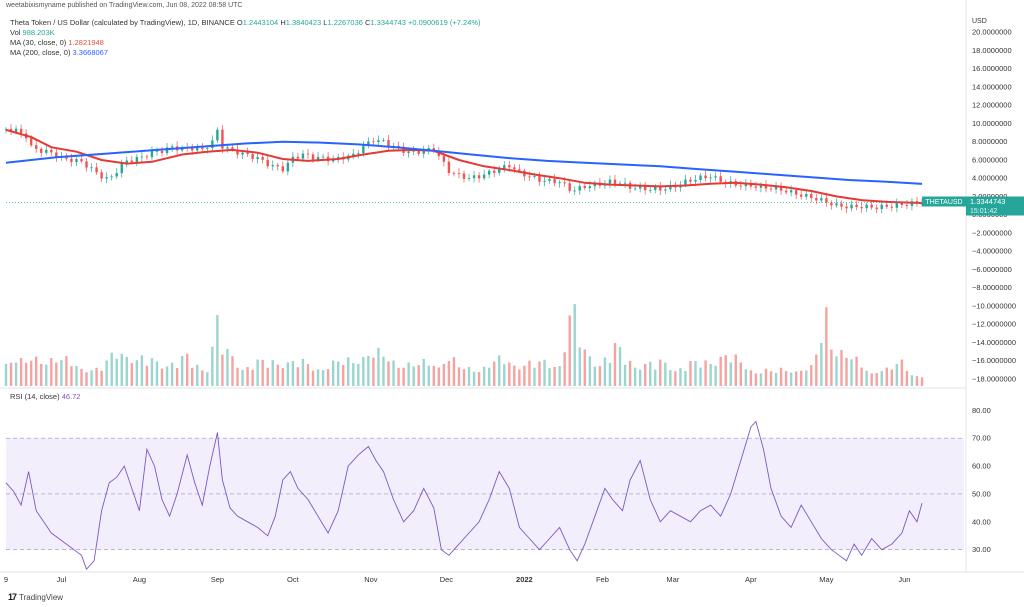 This screenshot has height=607, width=1024. Describe the element at coordinates (139, 579) in the screenshot. I see `time-tick-label: Aug` at that location.